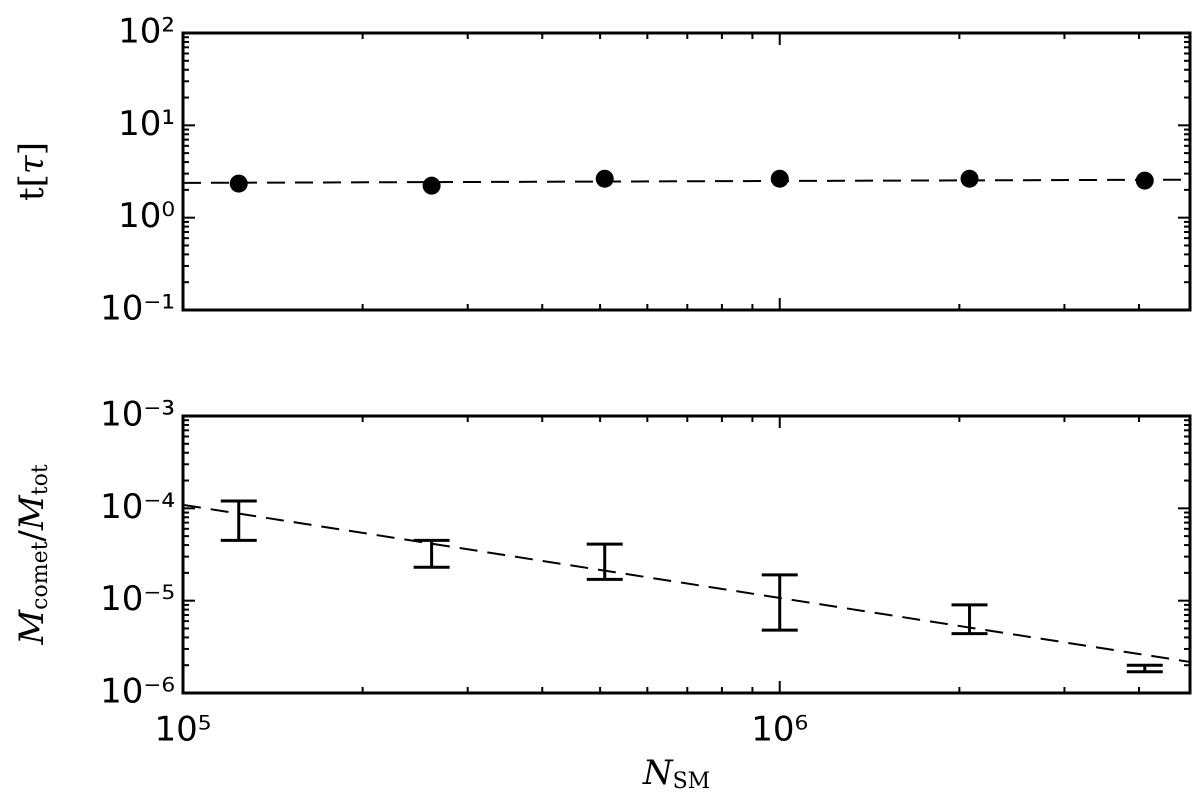 Image resolution: width=1200 pixels, height=802 pixels. Describe the element at coordinates (658, 773) in the screenshot. I see `x-axis-label-part: N` at that location.